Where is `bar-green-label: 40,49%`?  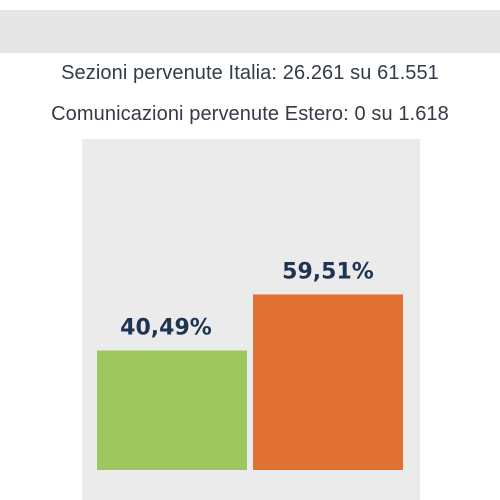
bar-green-label: 40,49% is located at coordinates (166, 328).